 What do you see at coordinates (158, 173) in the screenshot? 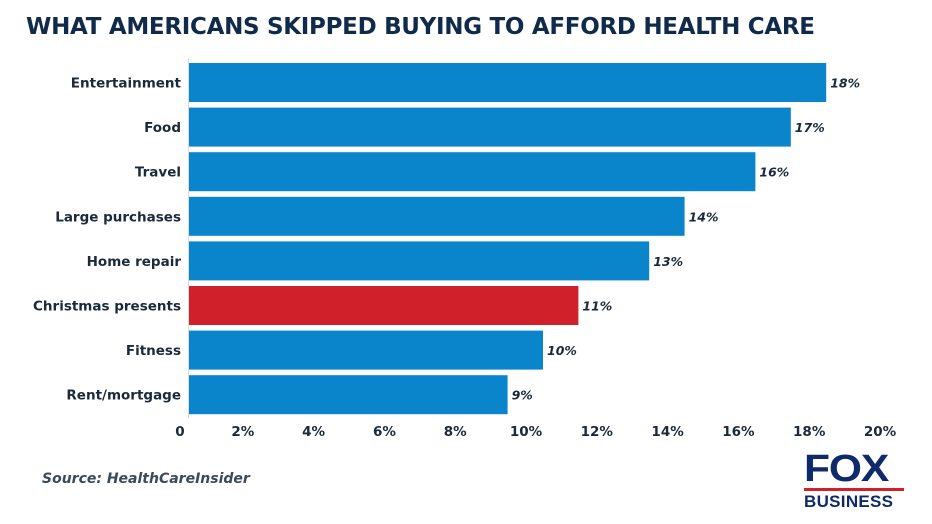
I see `category-label: Travel` at bounding box center [158, 173].